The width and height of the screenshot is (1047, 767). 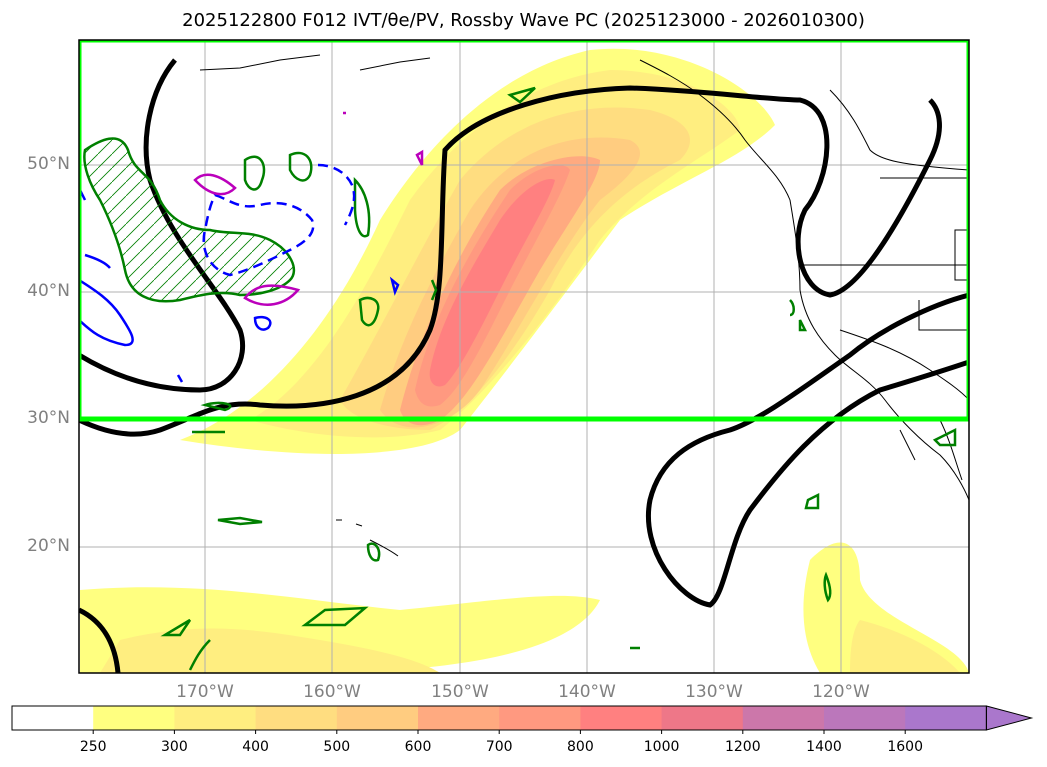 What do you see at coordinates (418, 747) in the screenshot?
I see `colorbar-tick-label: 600` at bounding box center [418, 747].